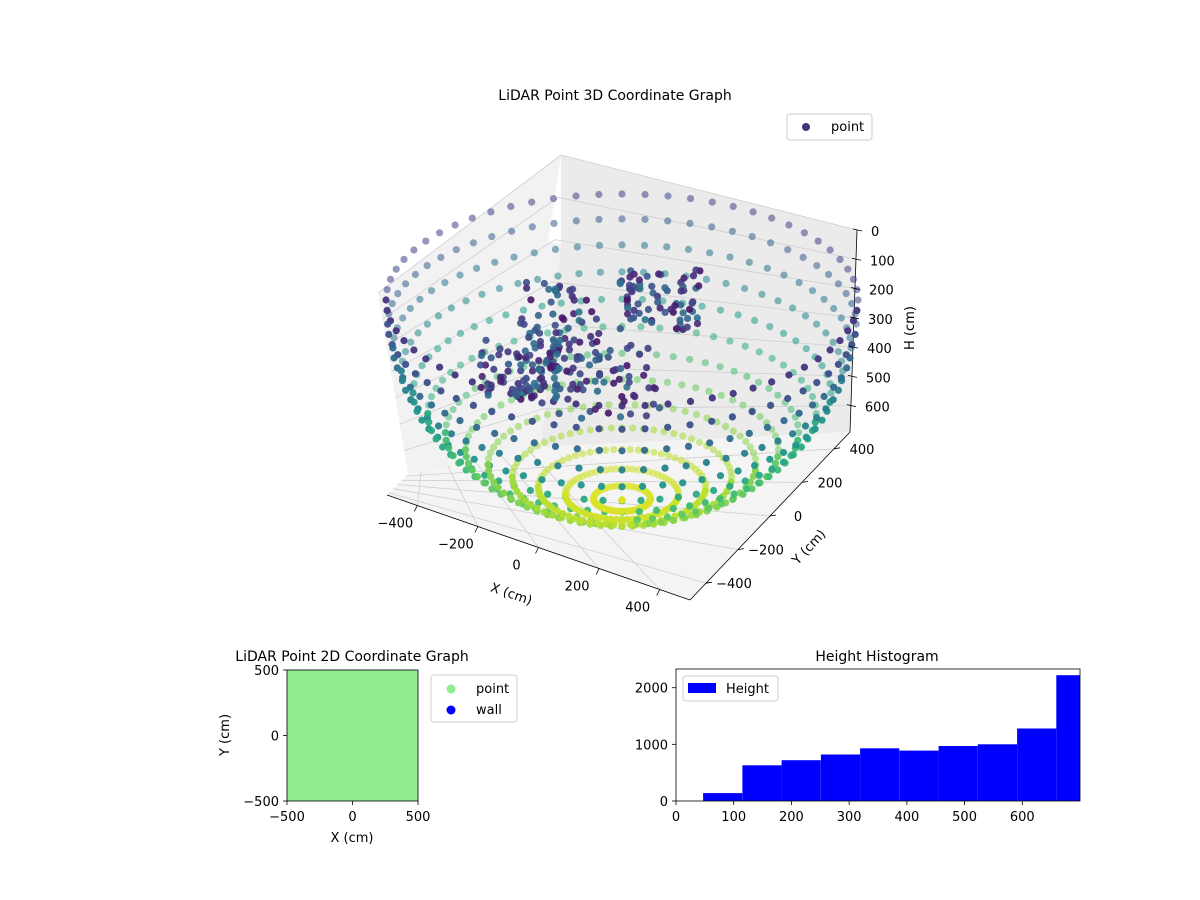 Image resolution: width=1200 pixels, height=900 pixels. Describe the element at coordinates (882, 261) in the screenshot. I see `z-tick-label: 100` at that location.